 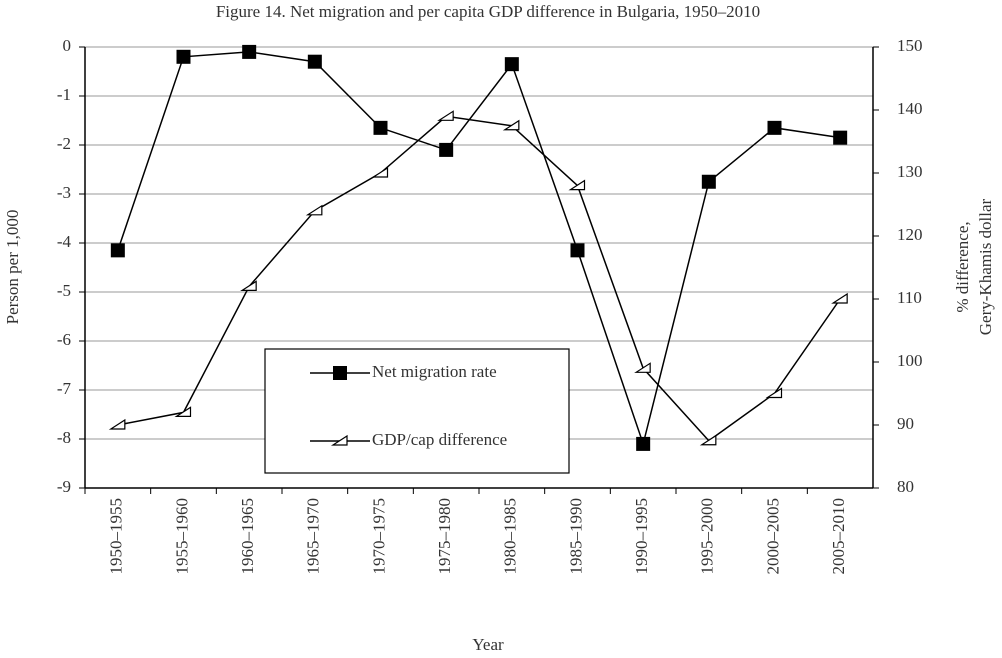 I want to click on y-tick-label: -1, so click(x=64, y=94).